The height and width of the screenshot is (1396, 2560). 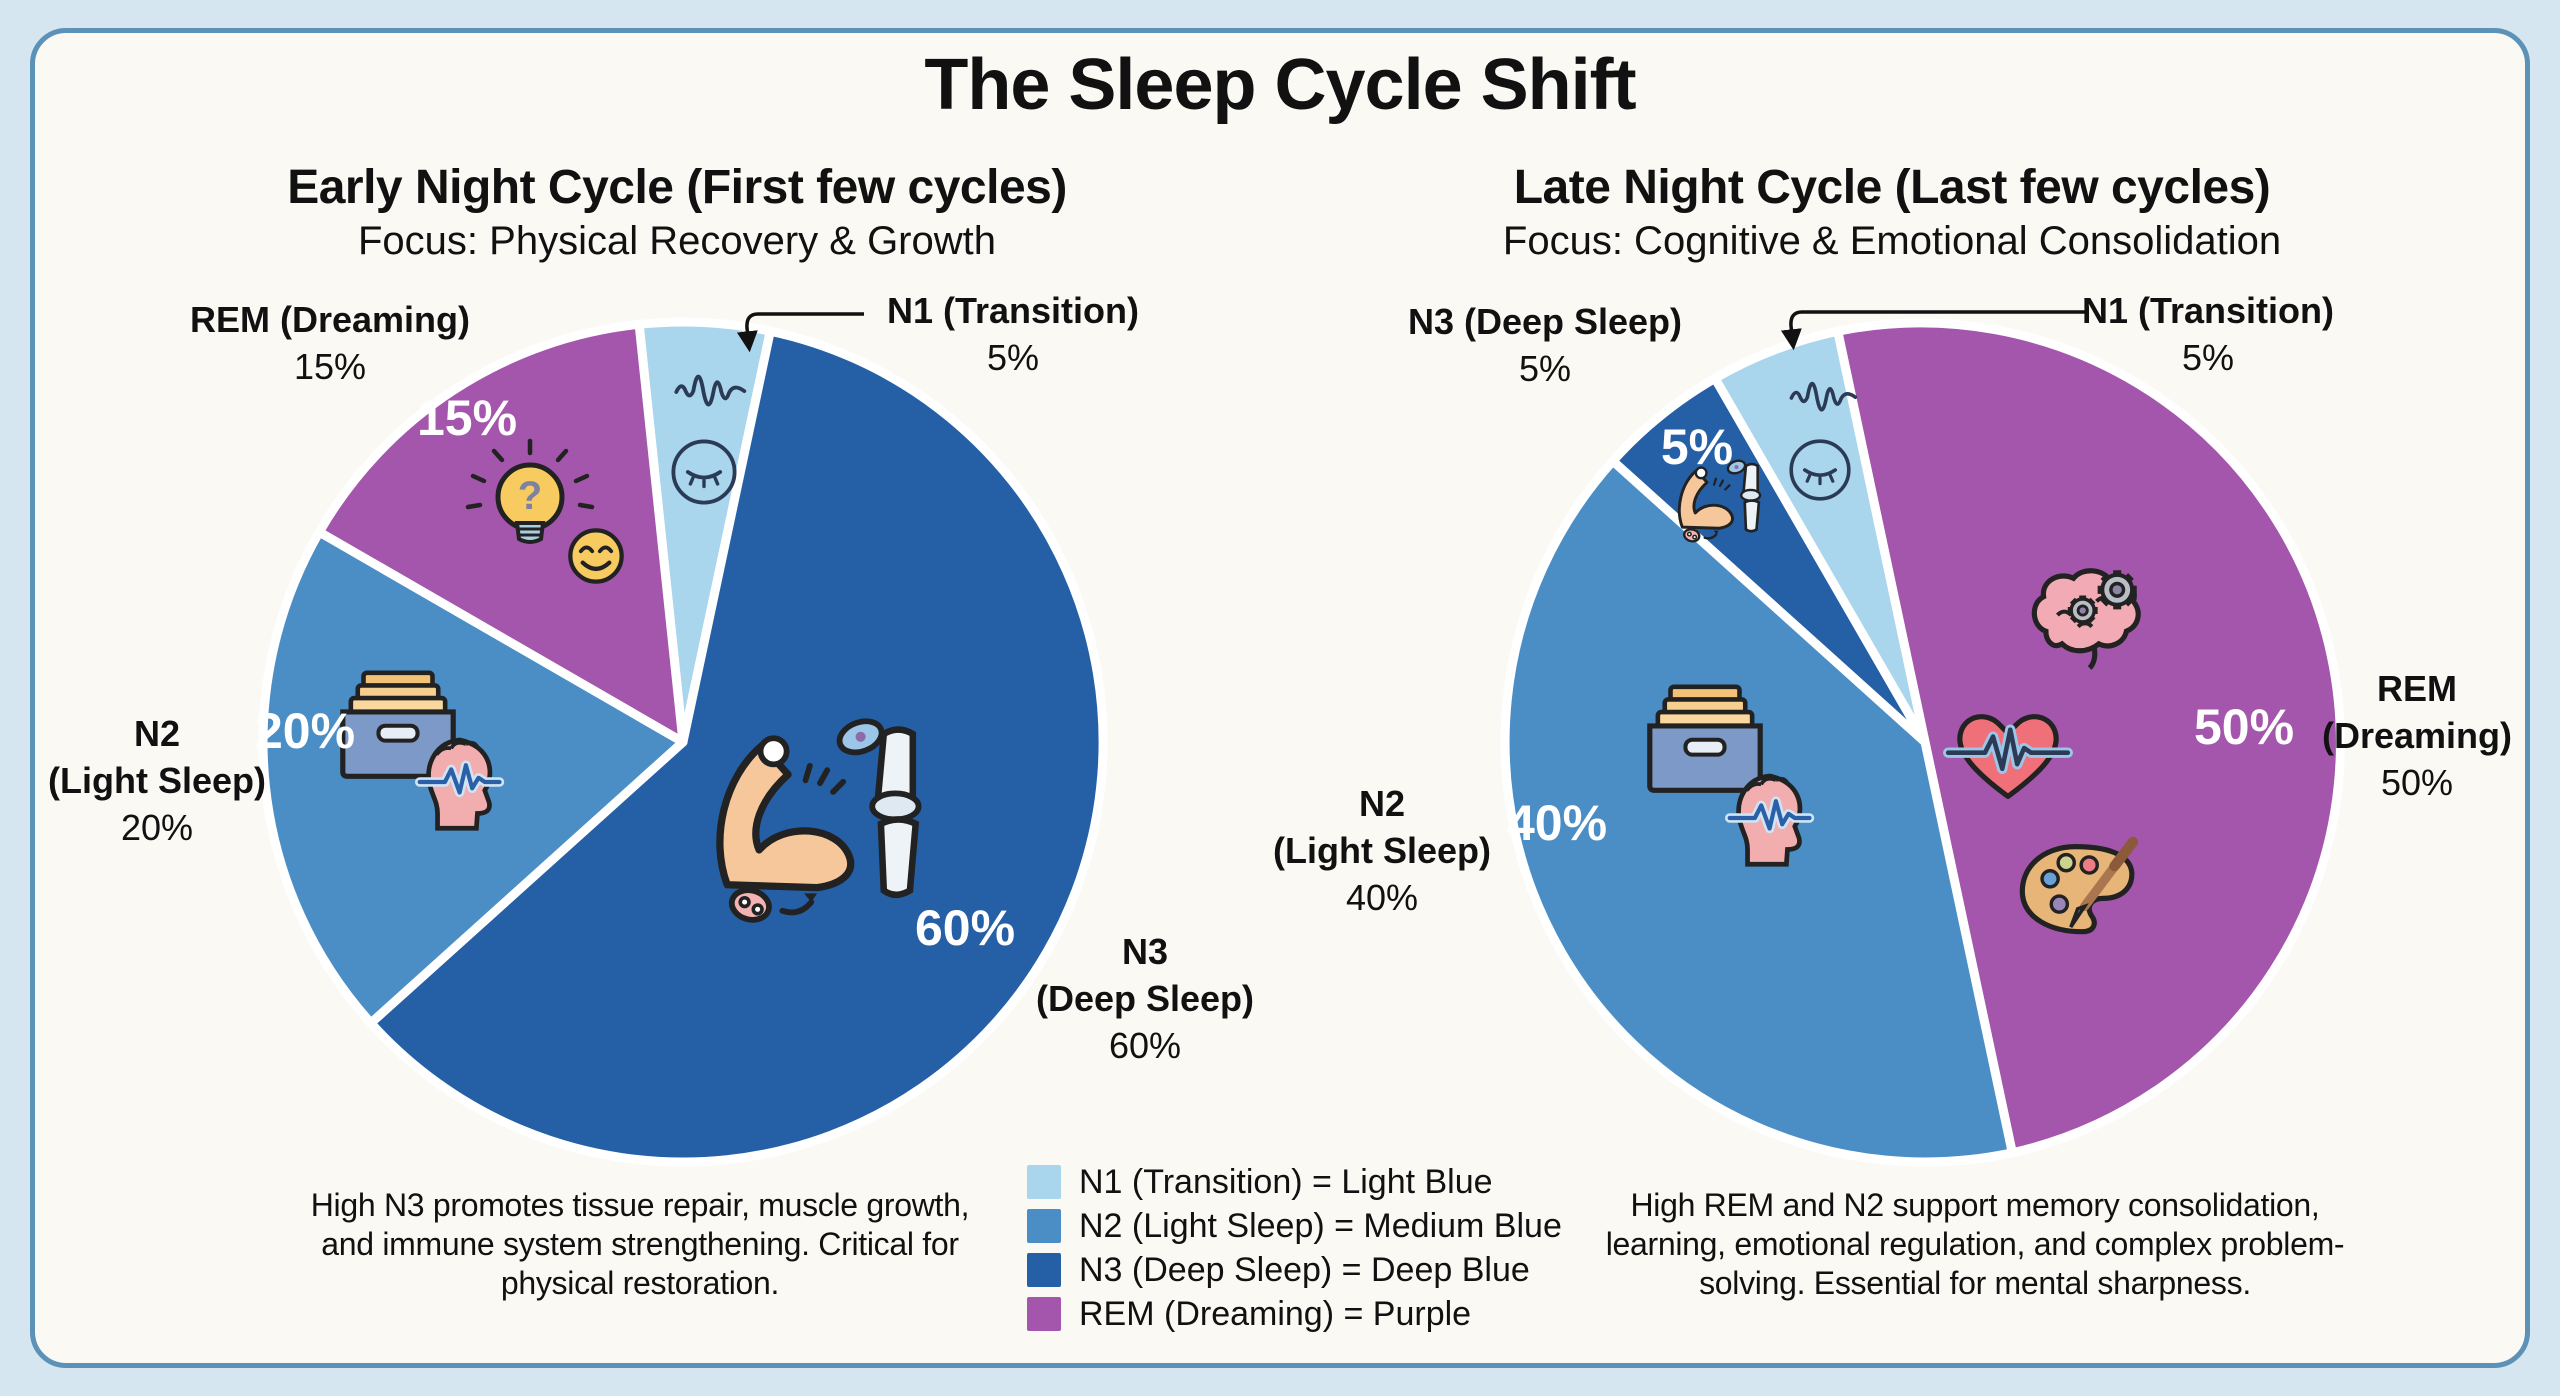 What do you see at coordinates (1933, 330) in the screenshot?
I see `right-n1-leader-line` at bounding box center [1933, 330].